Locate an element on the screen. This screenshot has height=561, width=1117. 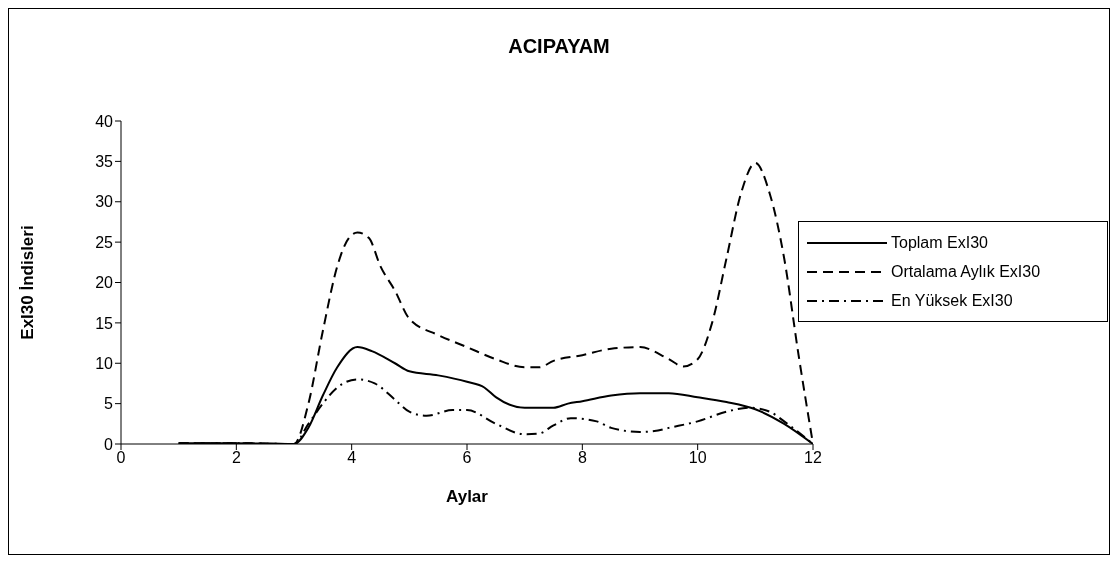
y-axis-title: ExI30 İndisleri is located at coordinates (28, 282).